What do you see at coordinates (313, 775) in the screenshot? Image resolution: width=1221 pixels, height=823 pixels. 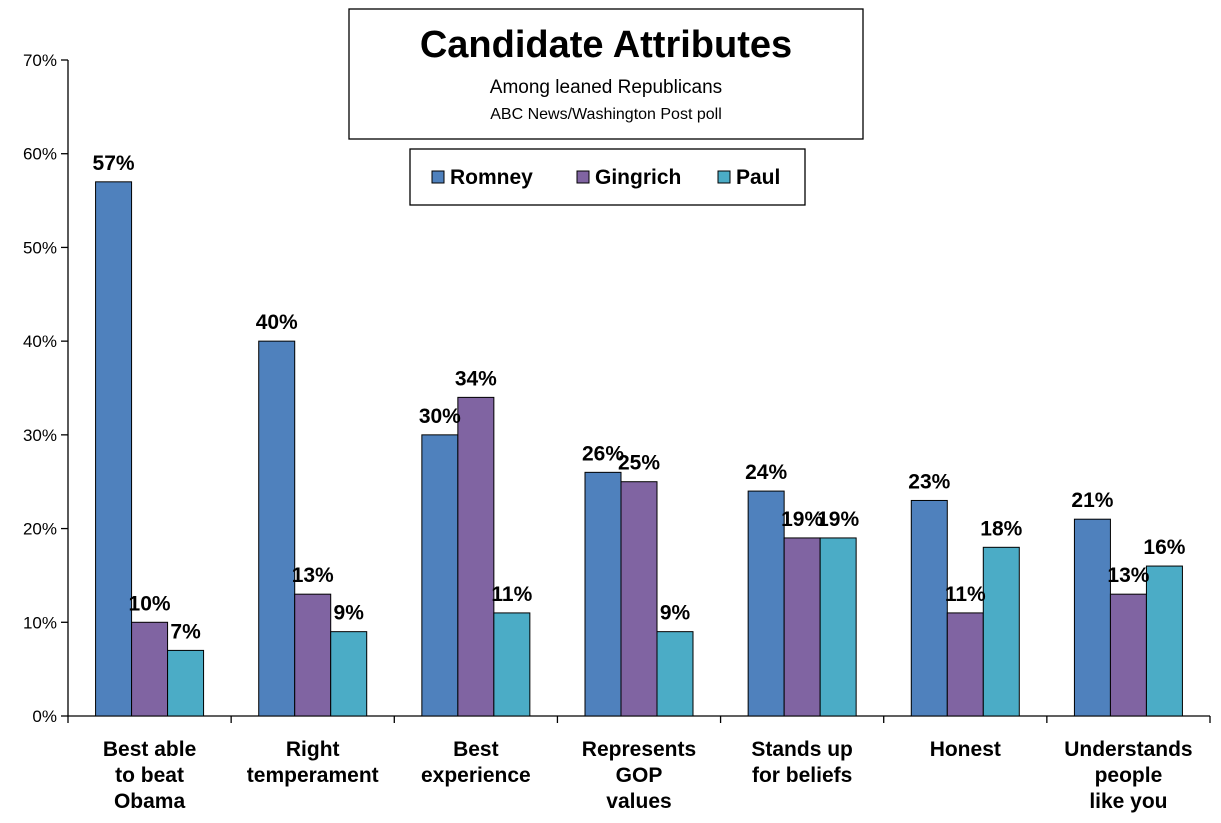 I see `x-tick-label-line: temperament` at bounding box center [313, 775].